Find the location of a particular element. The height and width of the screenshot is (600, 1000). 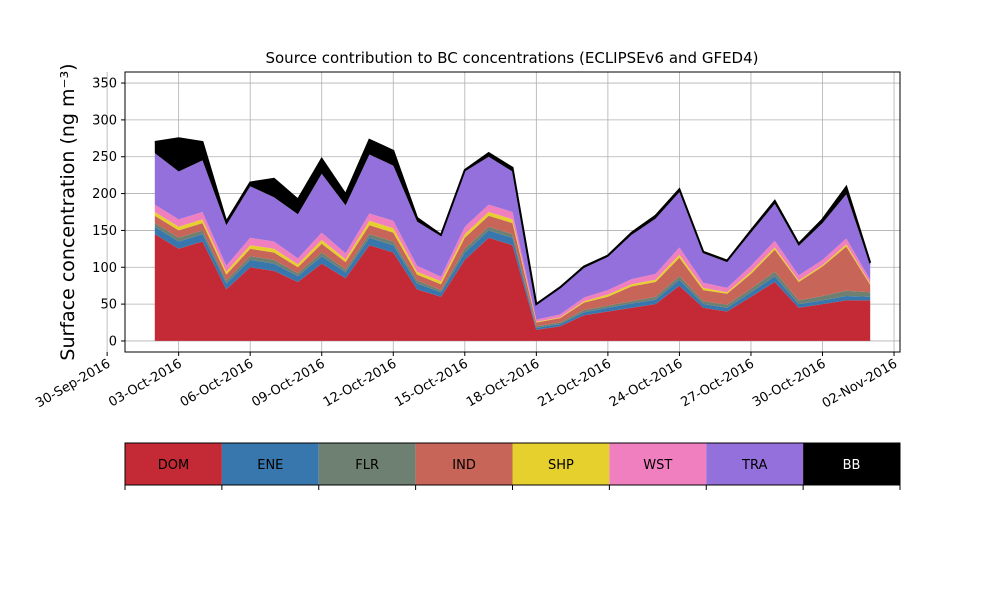

area-ene is located at coordinates (512, 278).